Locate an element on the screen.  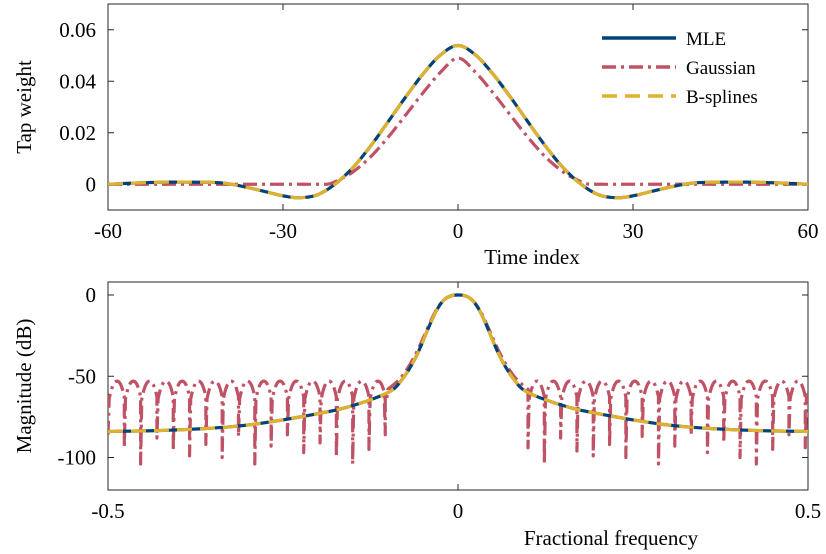
x-tick-label: -30 is located at coordinates (283, 231).